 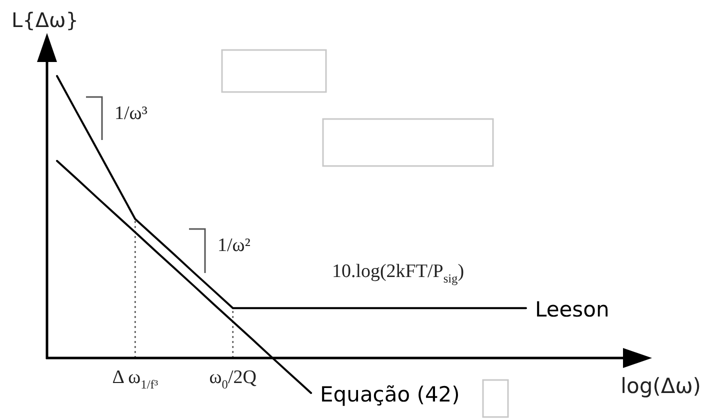 I want to click on series-label: Equação (42), so click(x=390, y=394).